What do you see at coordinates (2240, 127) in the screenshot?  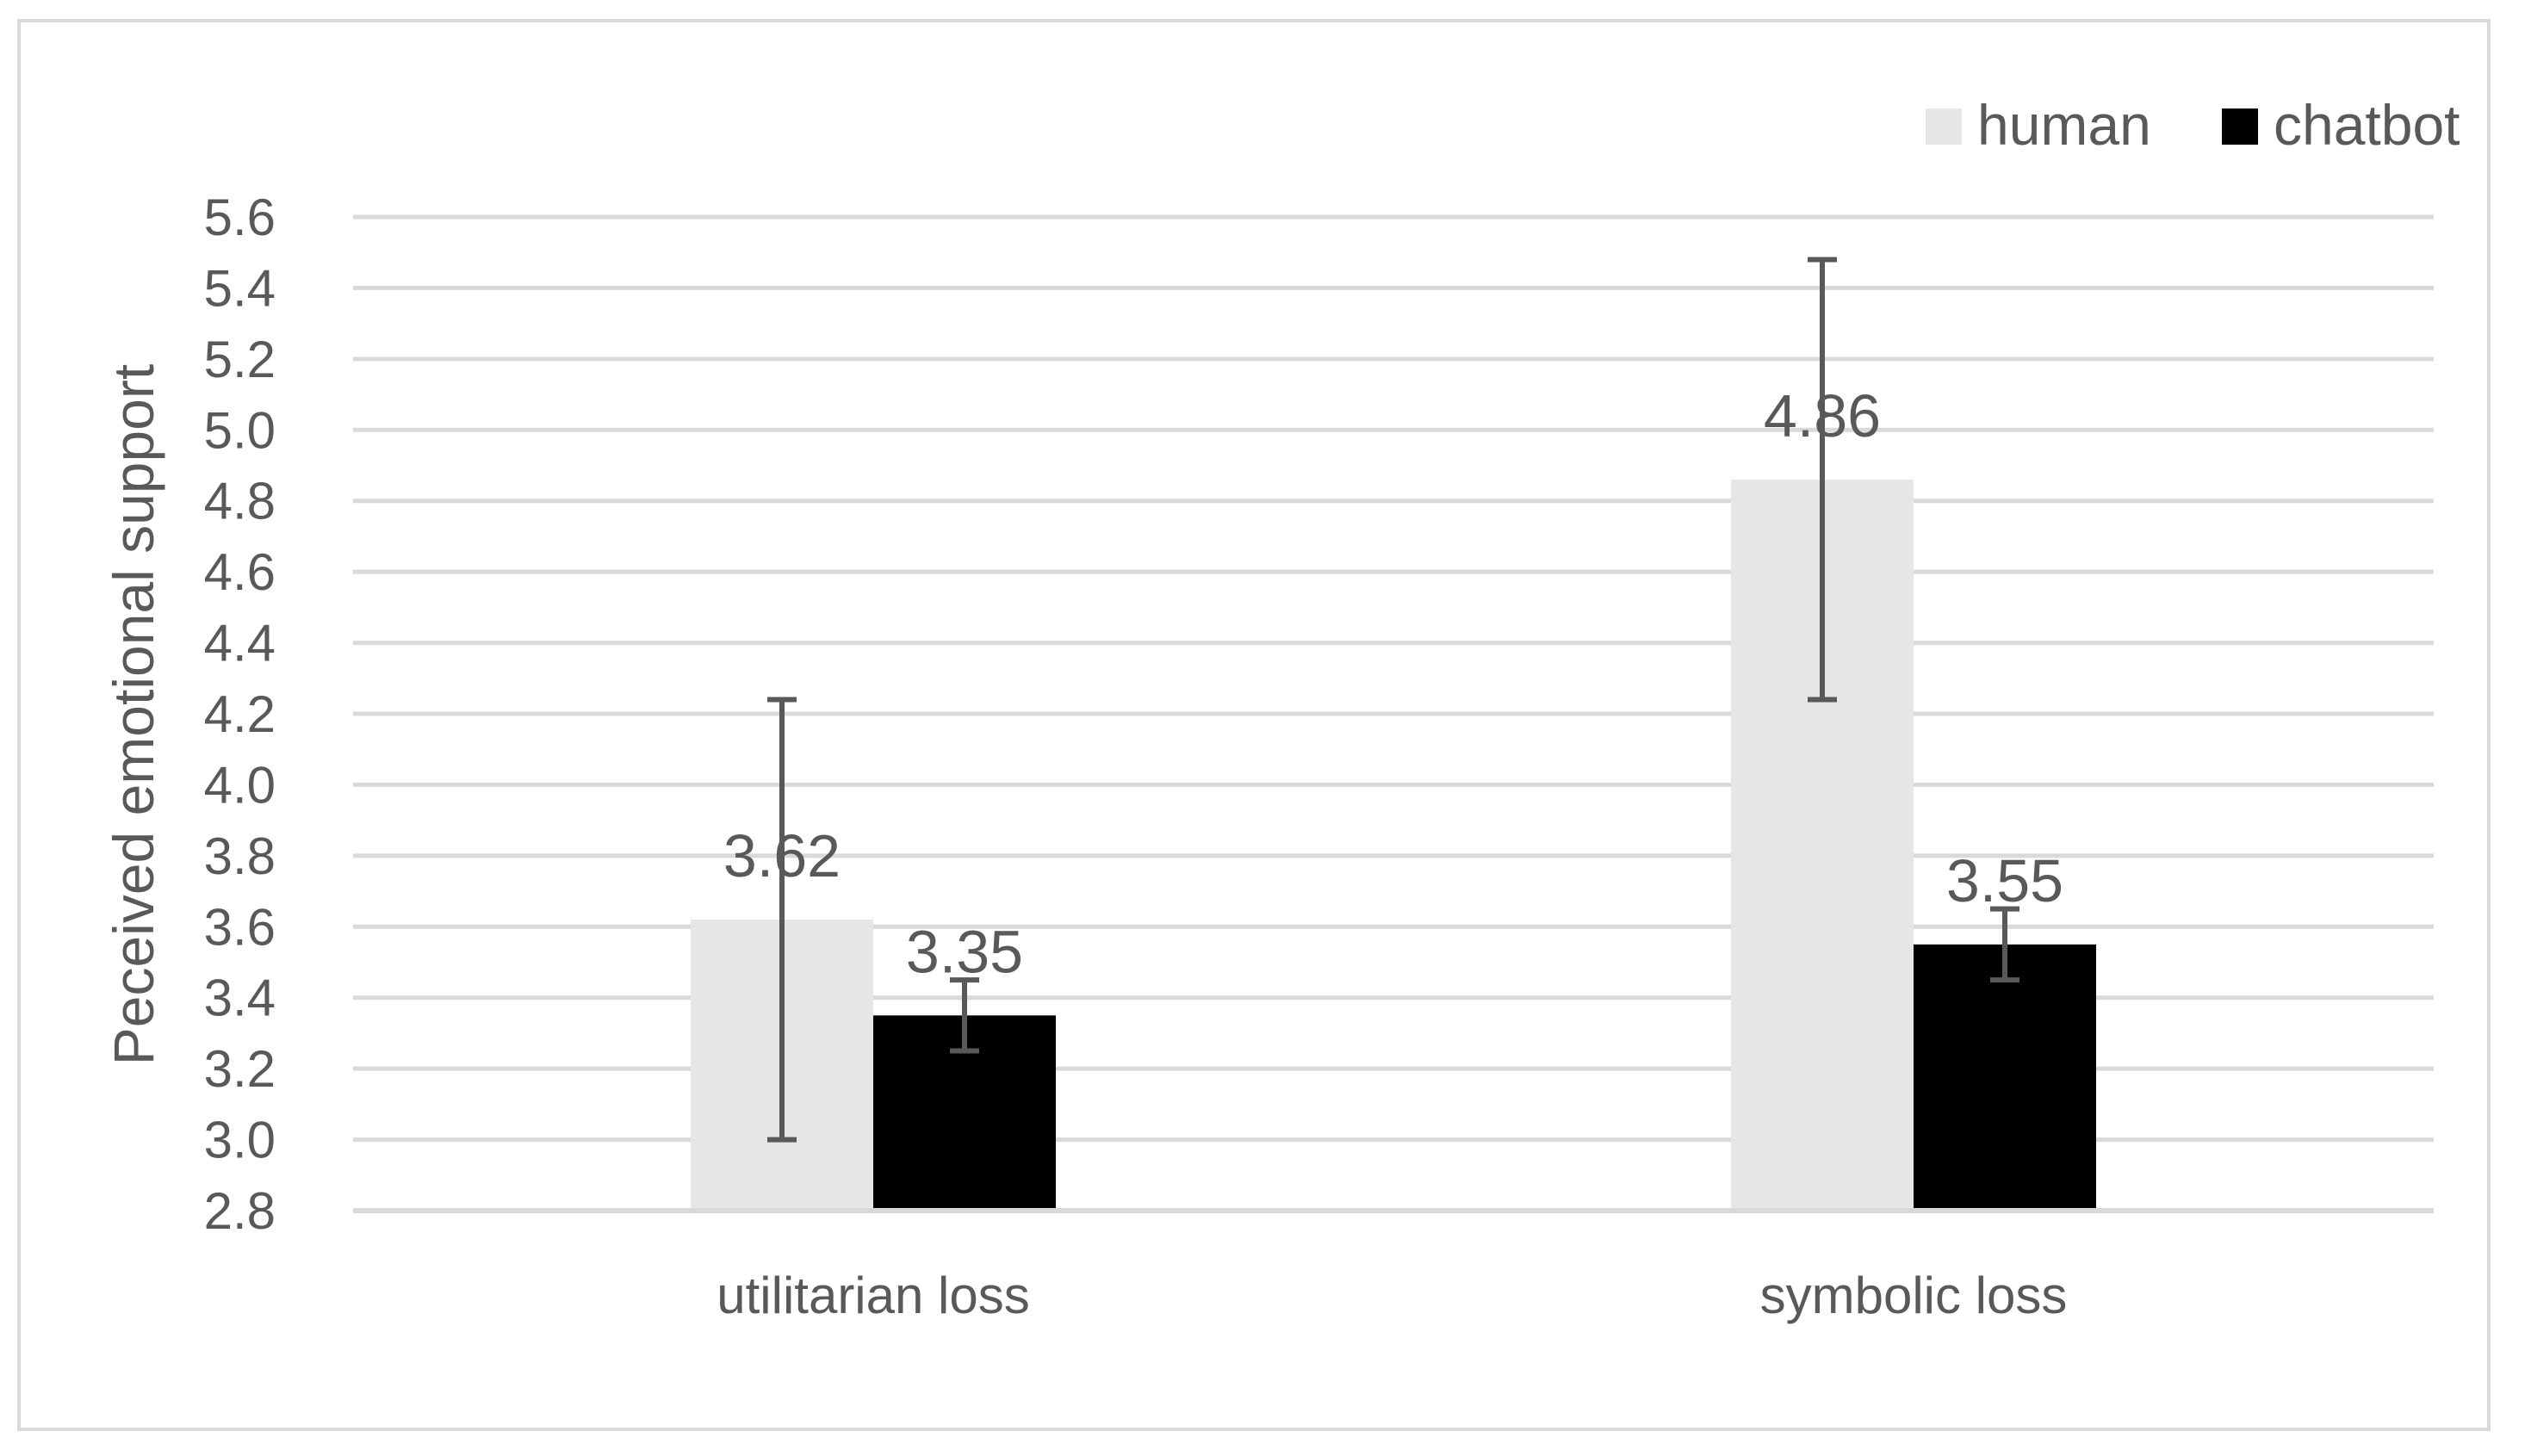 I see `legend-swatch-chatbot` at bounding box center [2240, 127].